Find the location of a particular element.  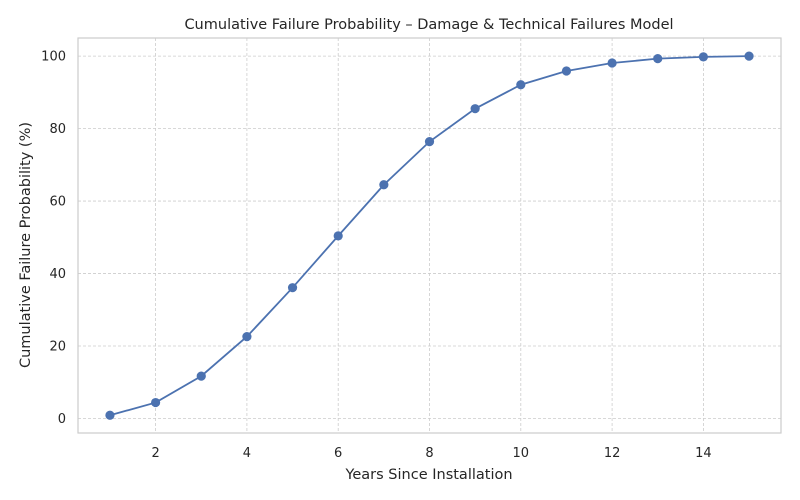

x-tick-label: 12 is located at coordinates (612, 453).